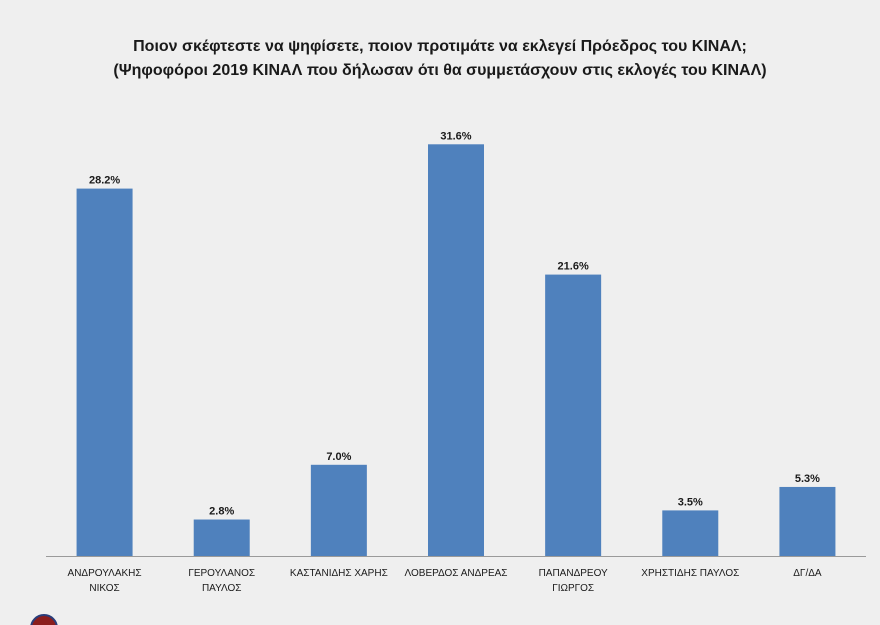  What do you see at coordinates (807, 573) in the screenshot?
I see `category-label-6-0: ΔΓ/ΔΑ` at bounding box center [807, 573].